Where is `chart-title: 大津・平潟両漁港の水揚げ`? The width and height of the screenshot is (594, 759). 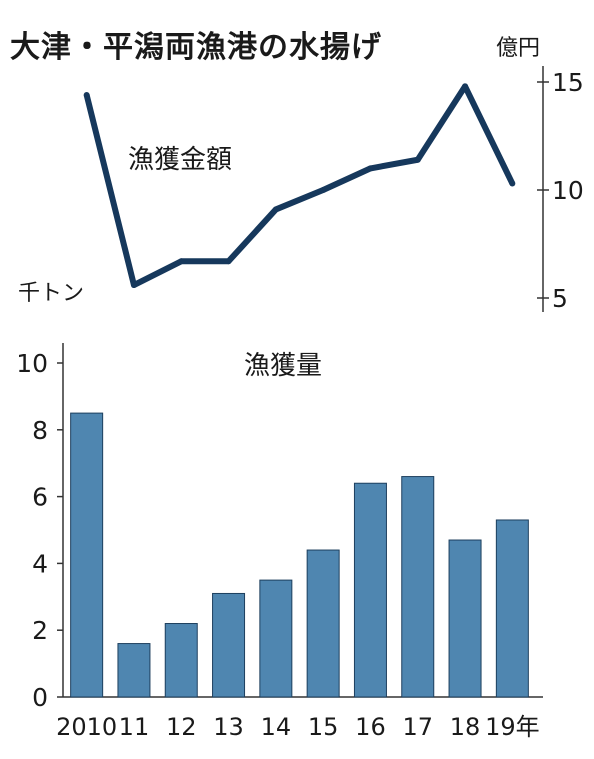
chart-title: 大津・平潟両漁港の水揚げ is located at coordinates (196, 47).